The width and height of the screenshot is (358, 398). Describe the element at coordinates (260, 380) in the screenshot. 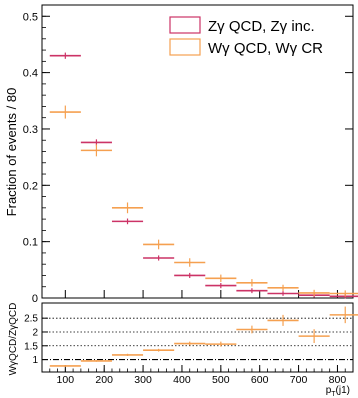

I see `ratio-x-tick-label: 600` at that location.